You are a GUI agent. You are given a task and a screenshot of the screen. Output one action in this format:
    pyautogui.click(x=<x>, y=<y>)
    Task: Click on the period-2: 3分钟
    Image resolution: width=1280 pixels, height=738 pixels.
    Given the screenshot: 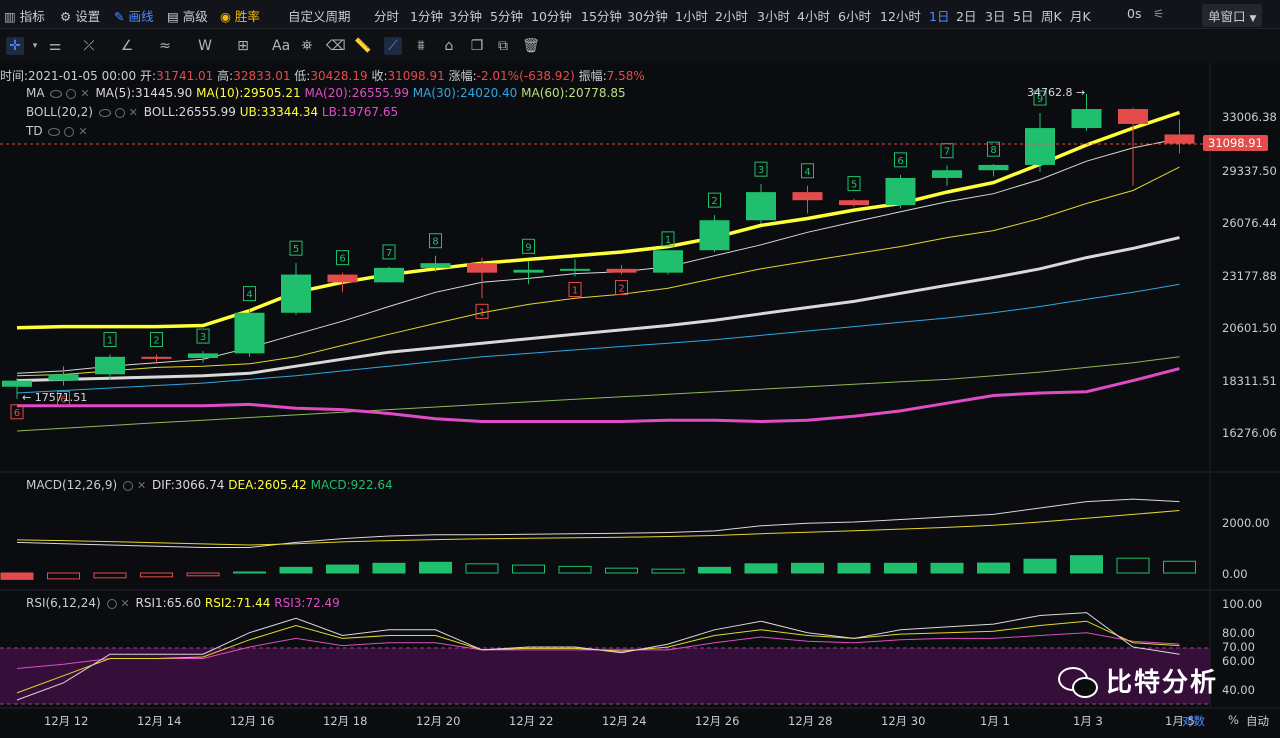 What is the action you would take?
    pyautogui.click(x=465, y=16)
    